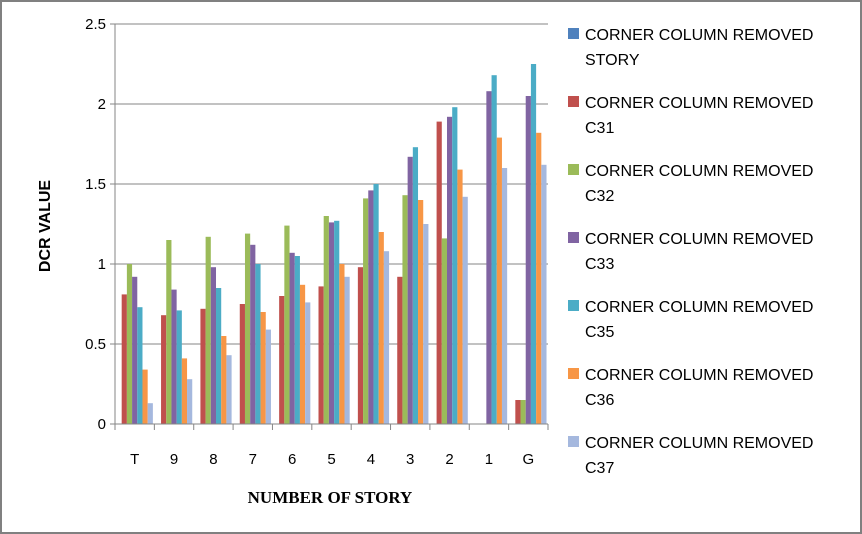 This screenshot has width=862, height=534. What do you see at coordinates (330, 497) in the screenshot?
I see `x-axis-label: NUMBER OF STORY` at bounding box center [330, 497].